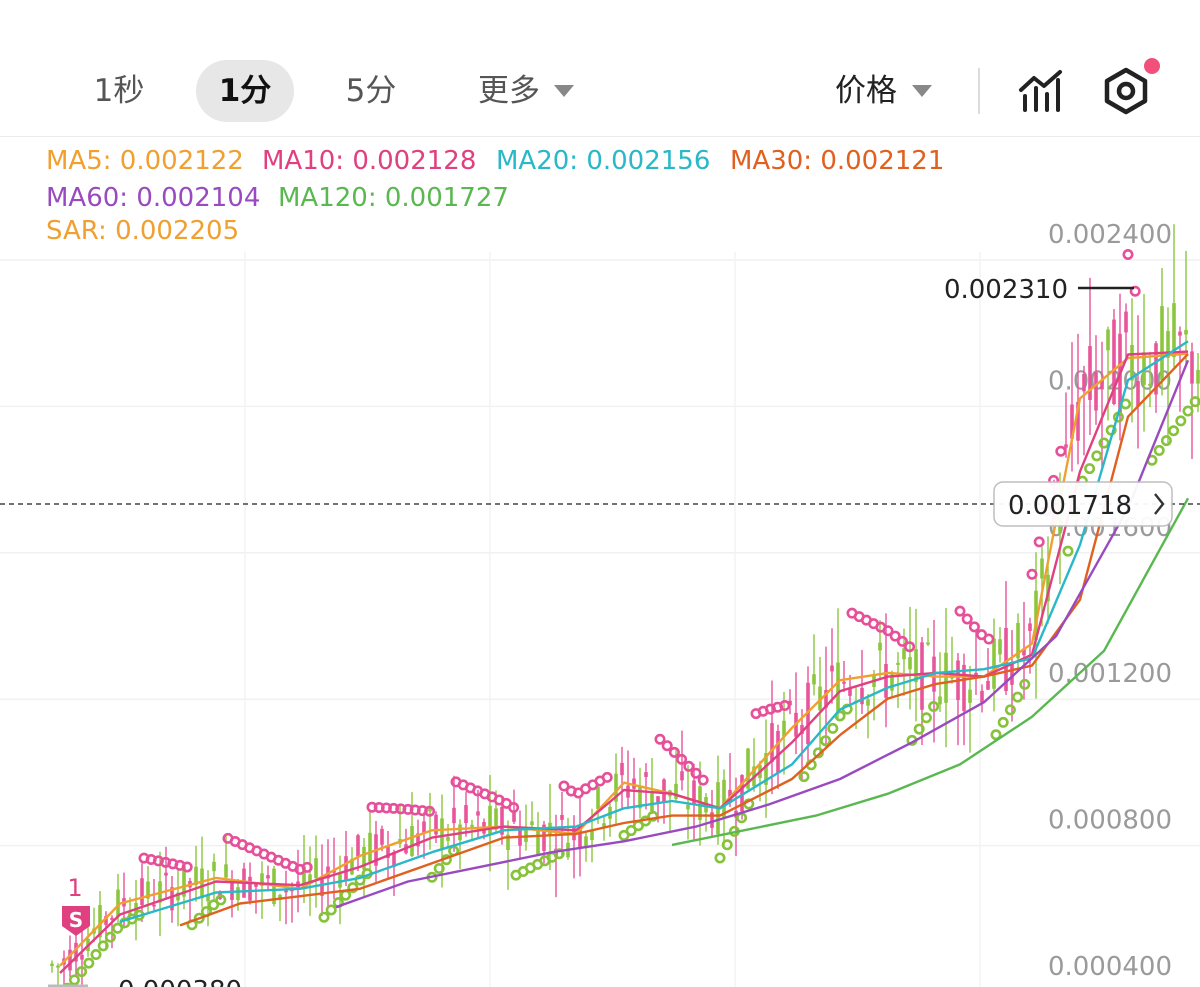 The height and width of the screenshot is (987, 1200). Describe the element at coordinates (1126, 91) in the screenshot. I see `settings-hexagon-icon` at that location.